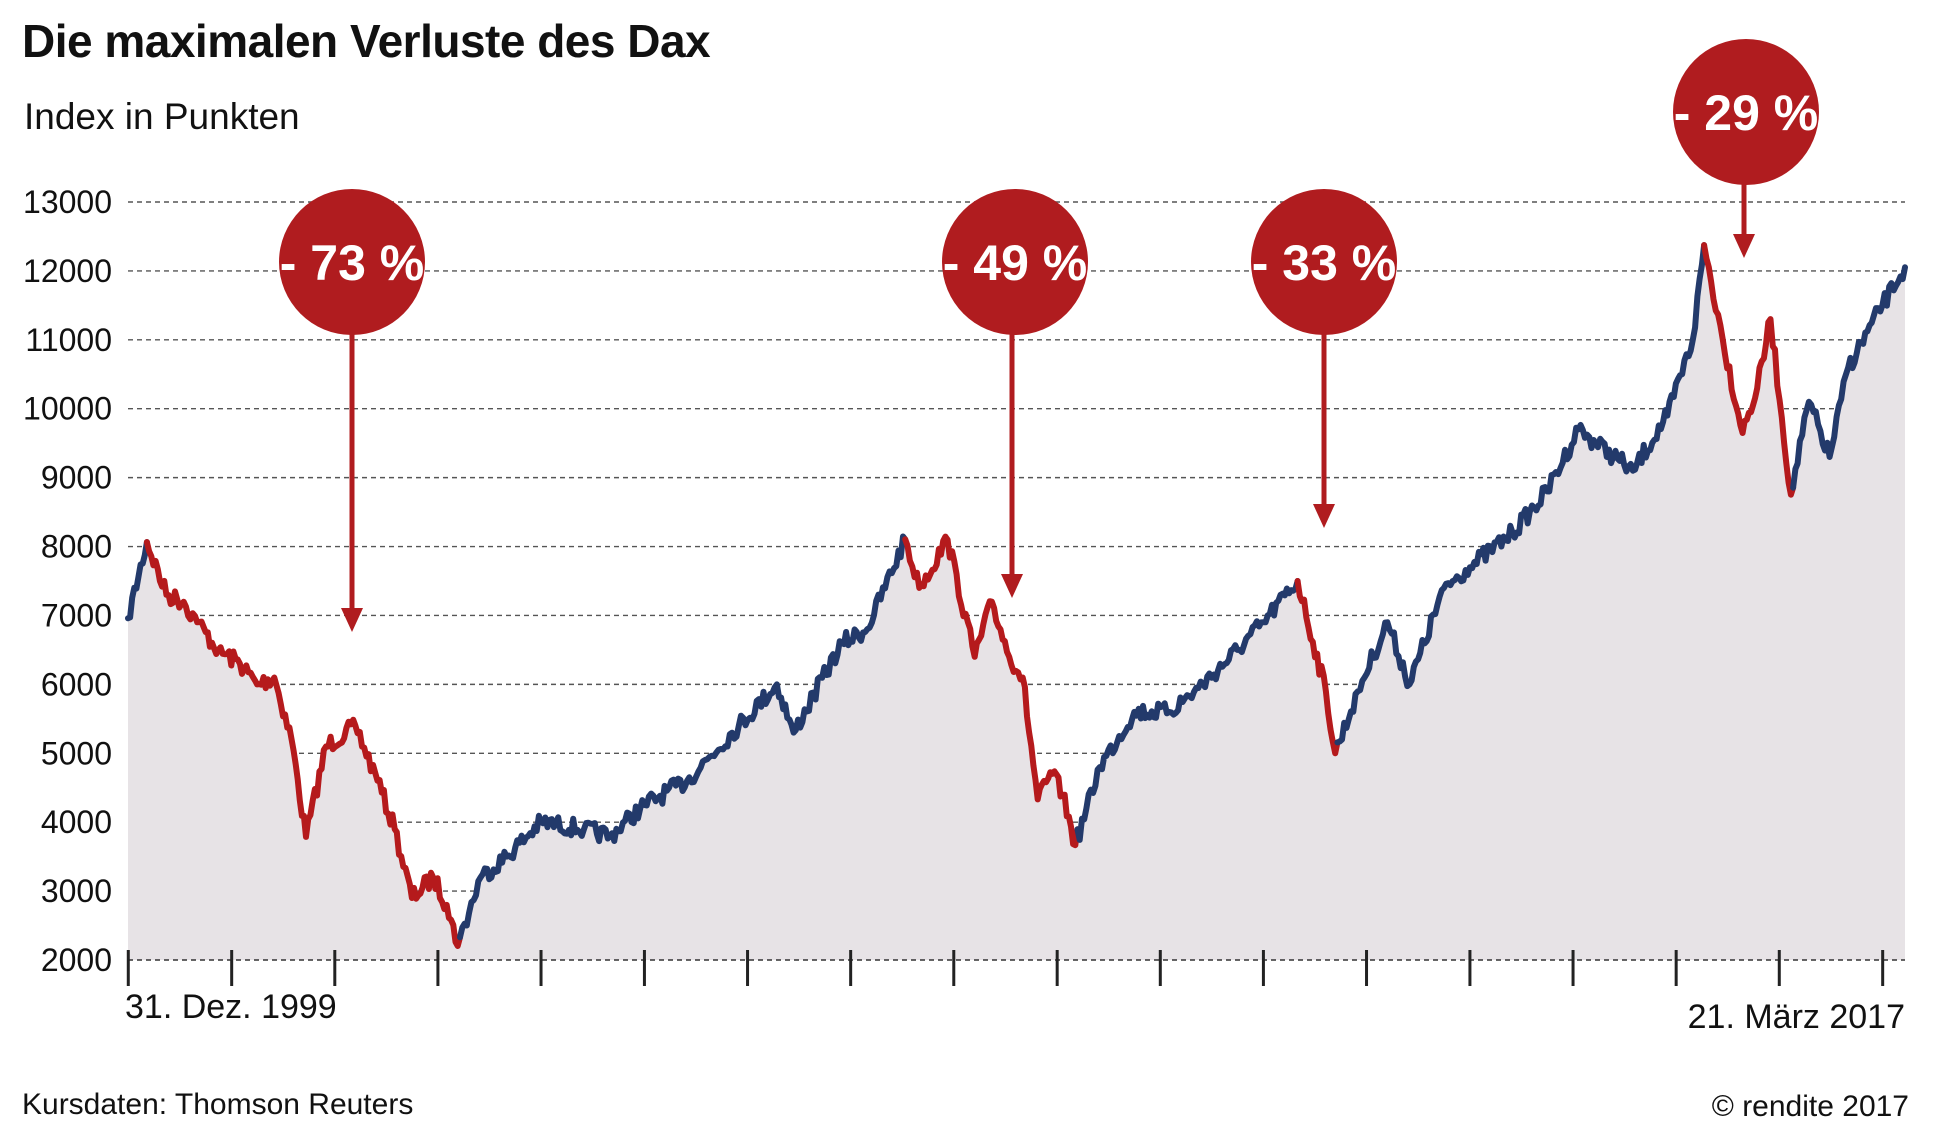  What do you see at coordinates (366, 41) in the screenshot?
I see `chart-title: Die maximalen Verluste des Dax` at bounding box center [366, 41].